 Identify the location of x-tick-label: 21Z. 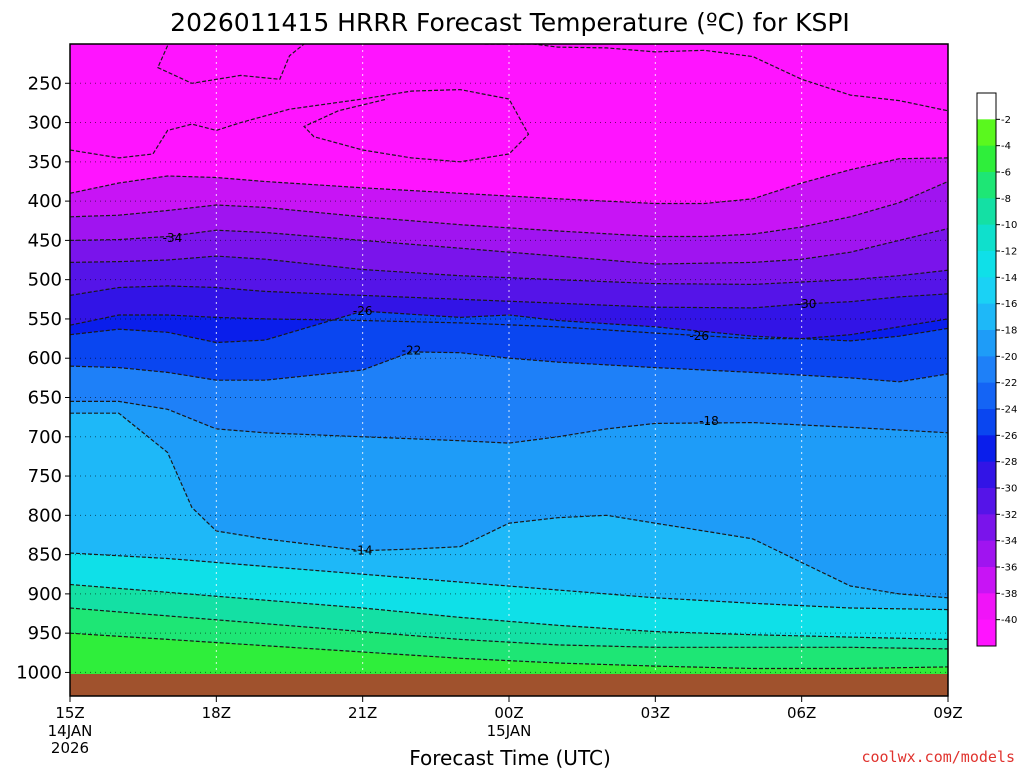
(362, 713).